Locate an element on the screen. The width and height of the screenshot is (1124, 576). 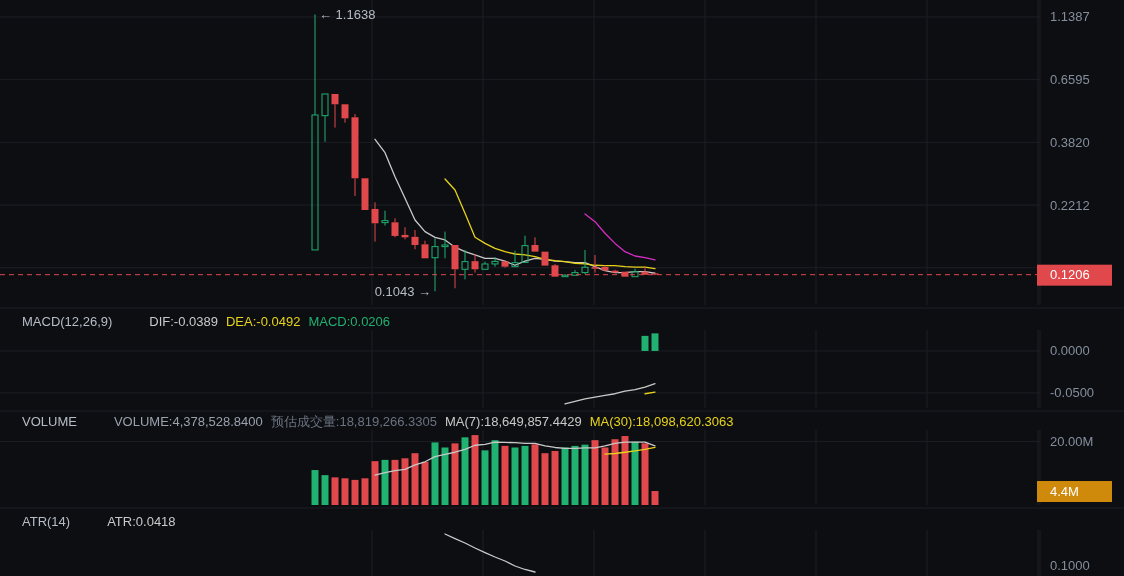
text: MACD:0.0206 is located at coordinates (349, 321).